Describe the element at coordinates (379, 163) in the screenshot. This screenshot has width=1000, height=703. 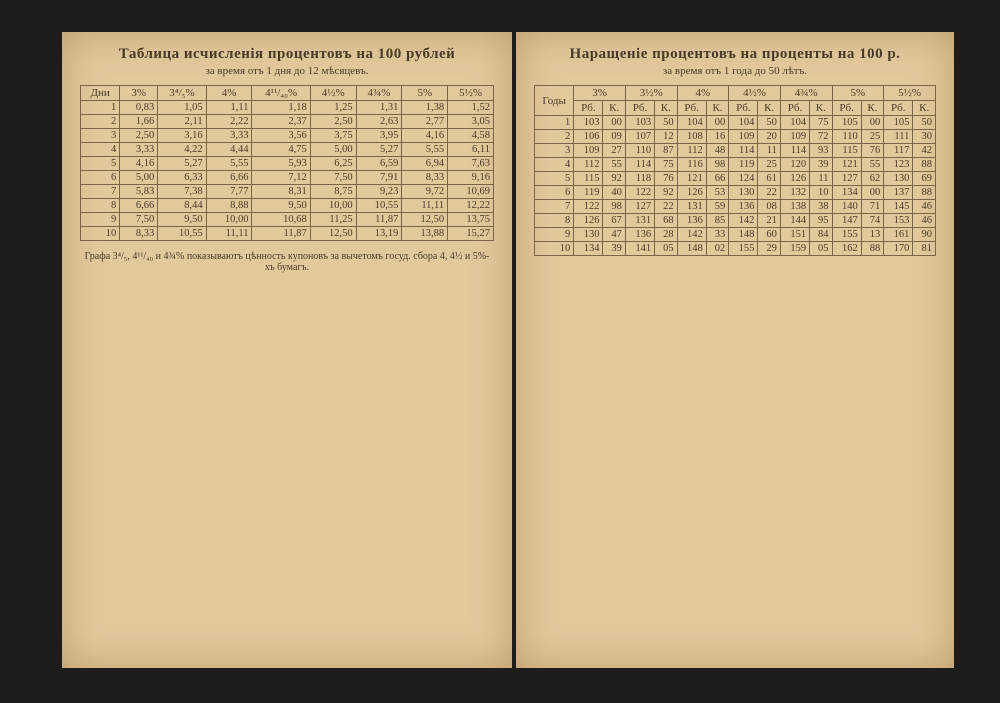
I see `cell: 6,59` at that location.